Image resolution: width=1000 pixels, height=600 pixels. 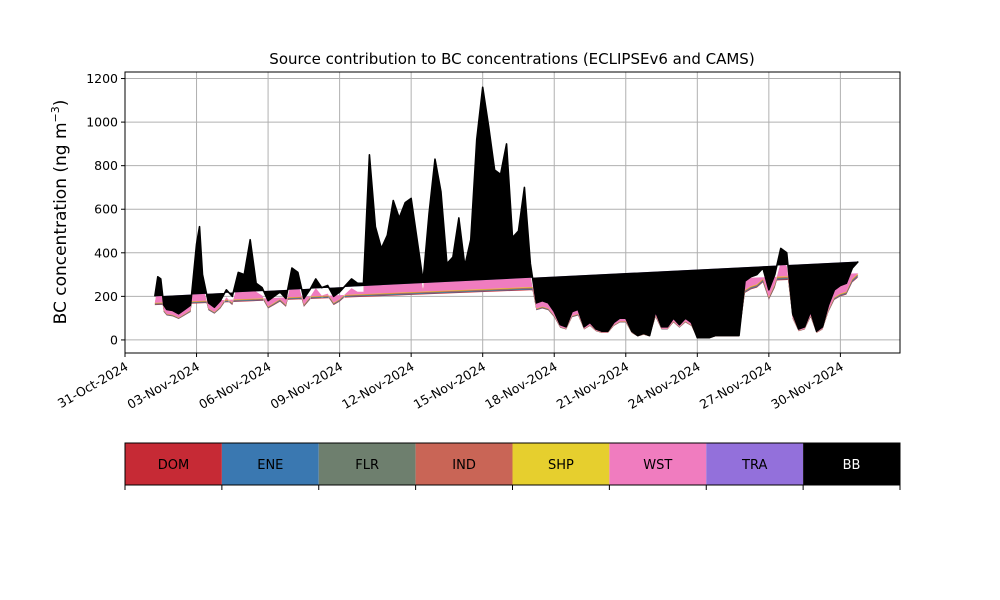 I want to click on legend-label-tra: TRA, so click(x=754, y=465).